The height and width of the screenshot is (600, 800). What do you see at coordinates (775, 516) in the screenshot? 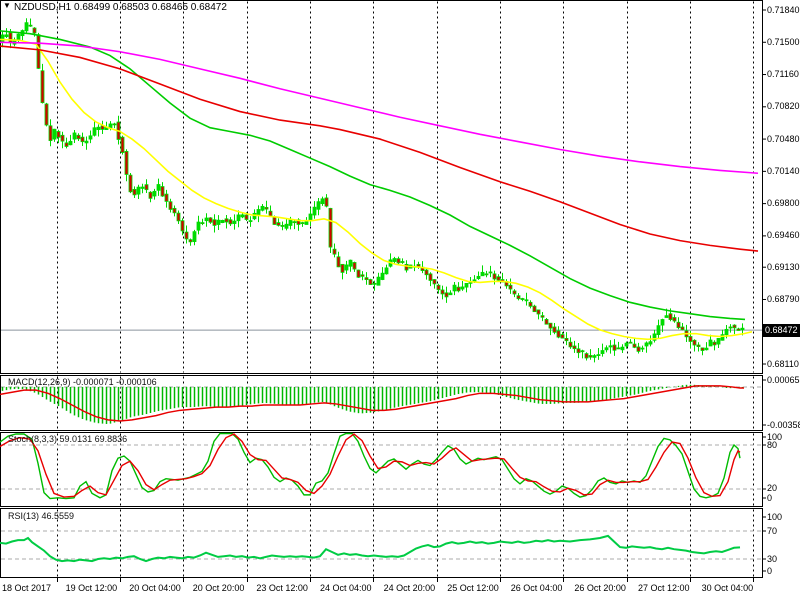
I see `rsi-axis-label: 100` at bounding box center [775, 516].